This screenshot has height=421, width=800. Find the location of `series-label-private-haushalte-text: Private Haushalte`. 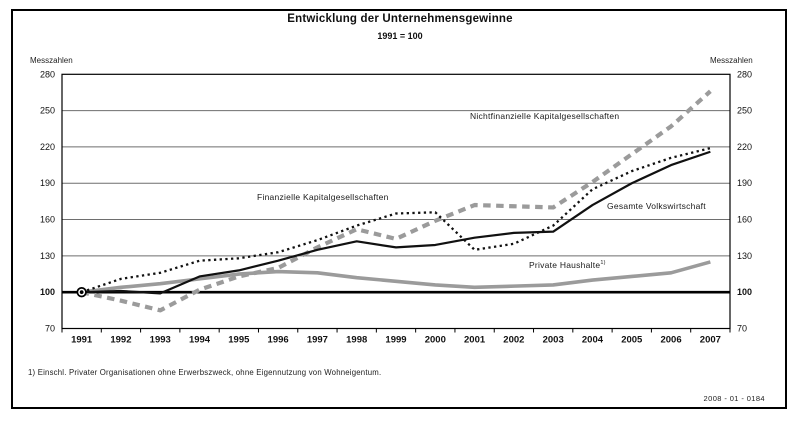

series-label-private-haushalte-text: Private Haushalte is located at coordinates (565, 265).